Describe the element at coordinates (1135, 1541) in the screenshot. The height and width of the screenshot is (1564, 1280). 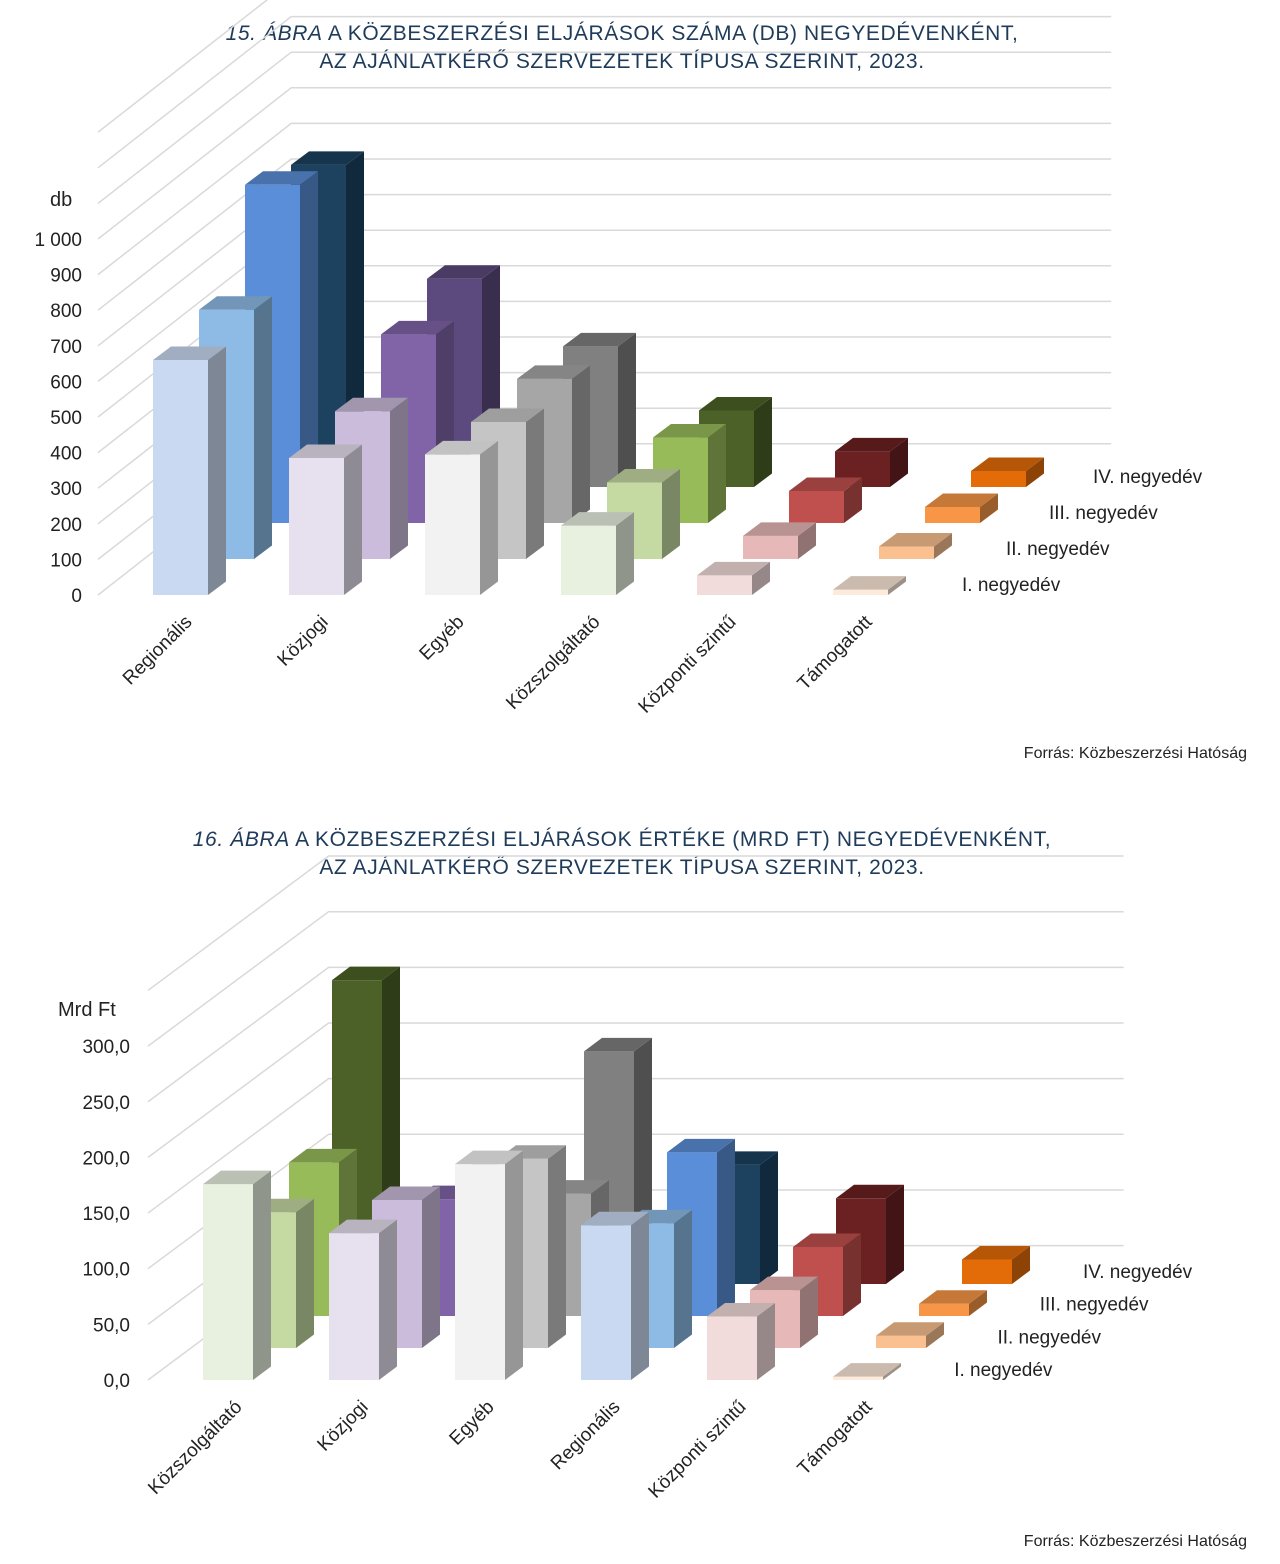
I see `chart-2-source: Forrás: Közbeszerzési Hatóság` at that location.